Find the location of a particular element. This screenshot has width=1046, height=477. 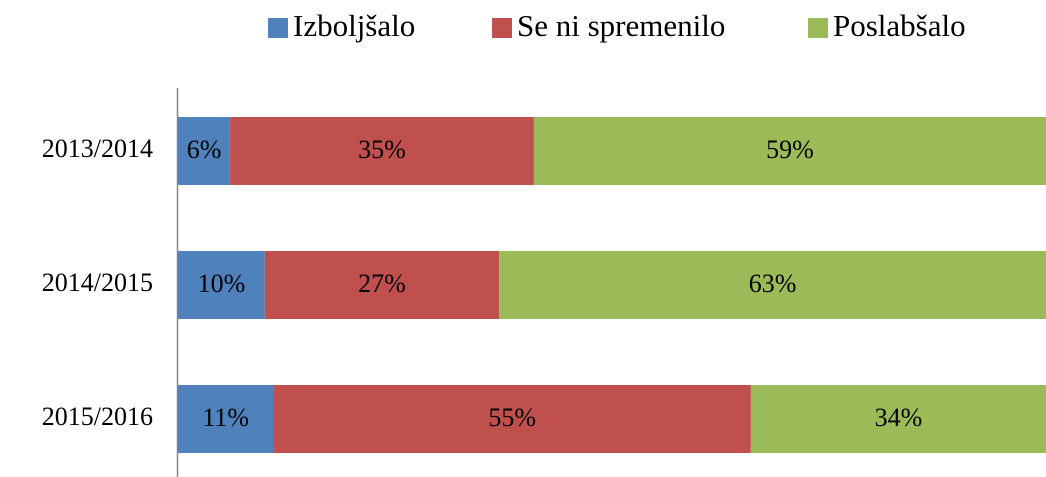

value-label: 63% is located at coordinates (773, 283).